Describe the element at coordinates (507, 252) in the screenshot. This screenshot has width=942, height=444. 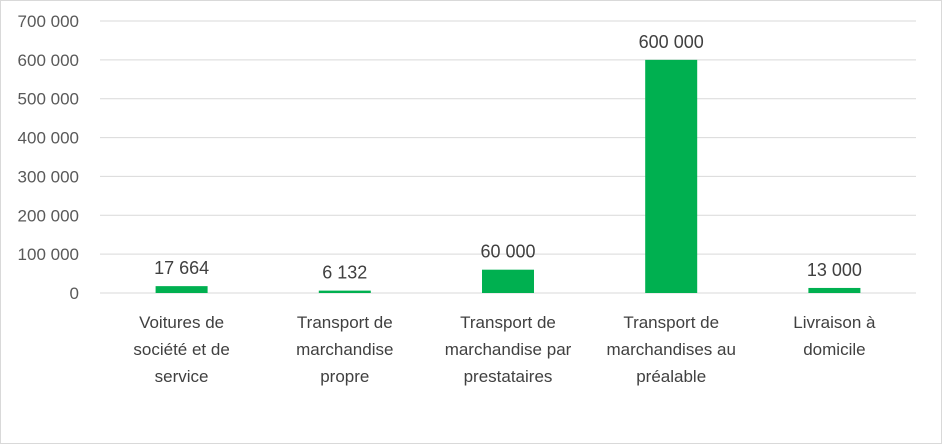
I see `data-label: 60 000` at that location.